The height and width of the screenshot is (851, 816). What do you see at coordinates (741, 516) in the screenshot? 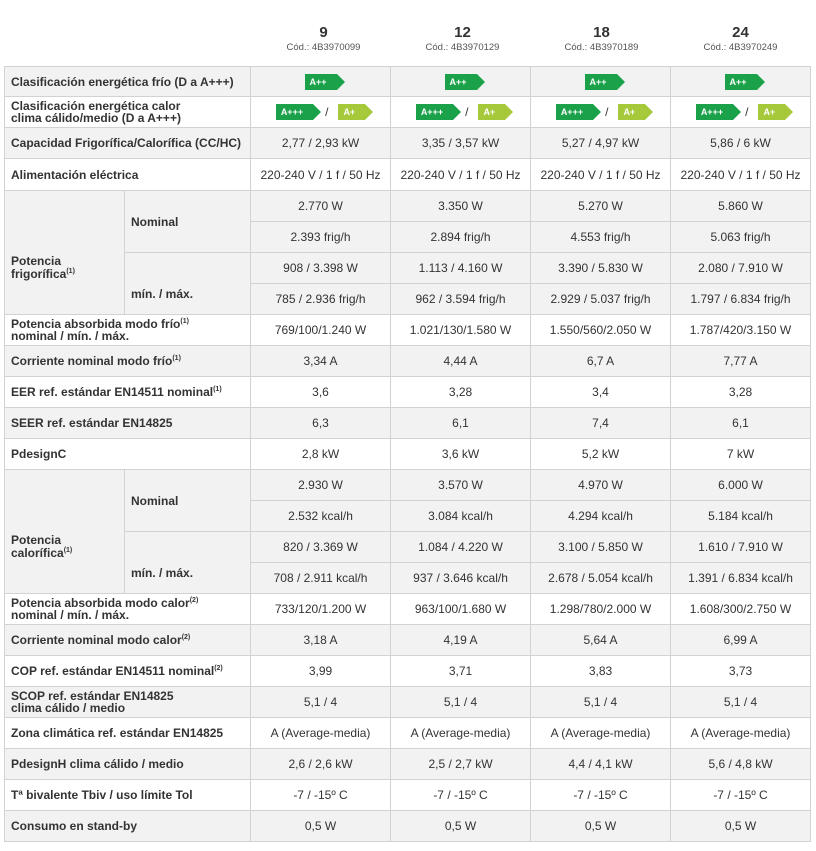
I see `value-cell: 5.184 kcal/h` at bounding box center [741, 516].